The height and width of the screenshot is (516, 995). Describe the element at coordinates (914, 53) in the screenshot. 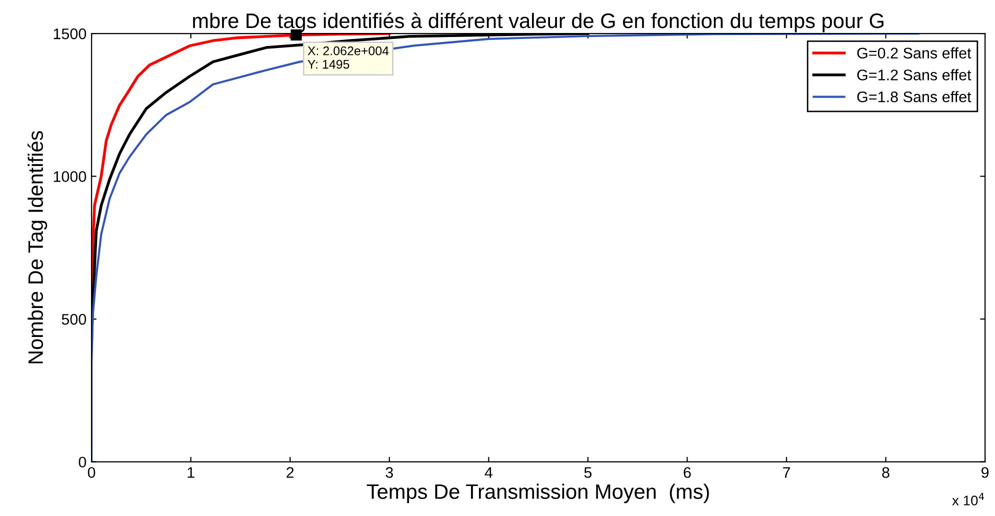

I see `legend-label: G=0.2 Sans effet` at that location.